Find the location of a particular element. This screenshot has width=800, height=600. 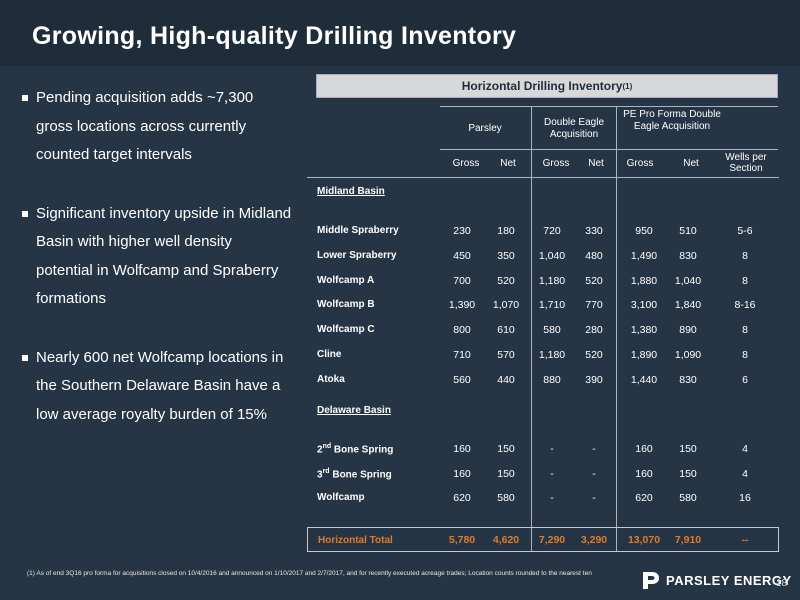

table-cell: 570 is located at coordinates (506, 355).